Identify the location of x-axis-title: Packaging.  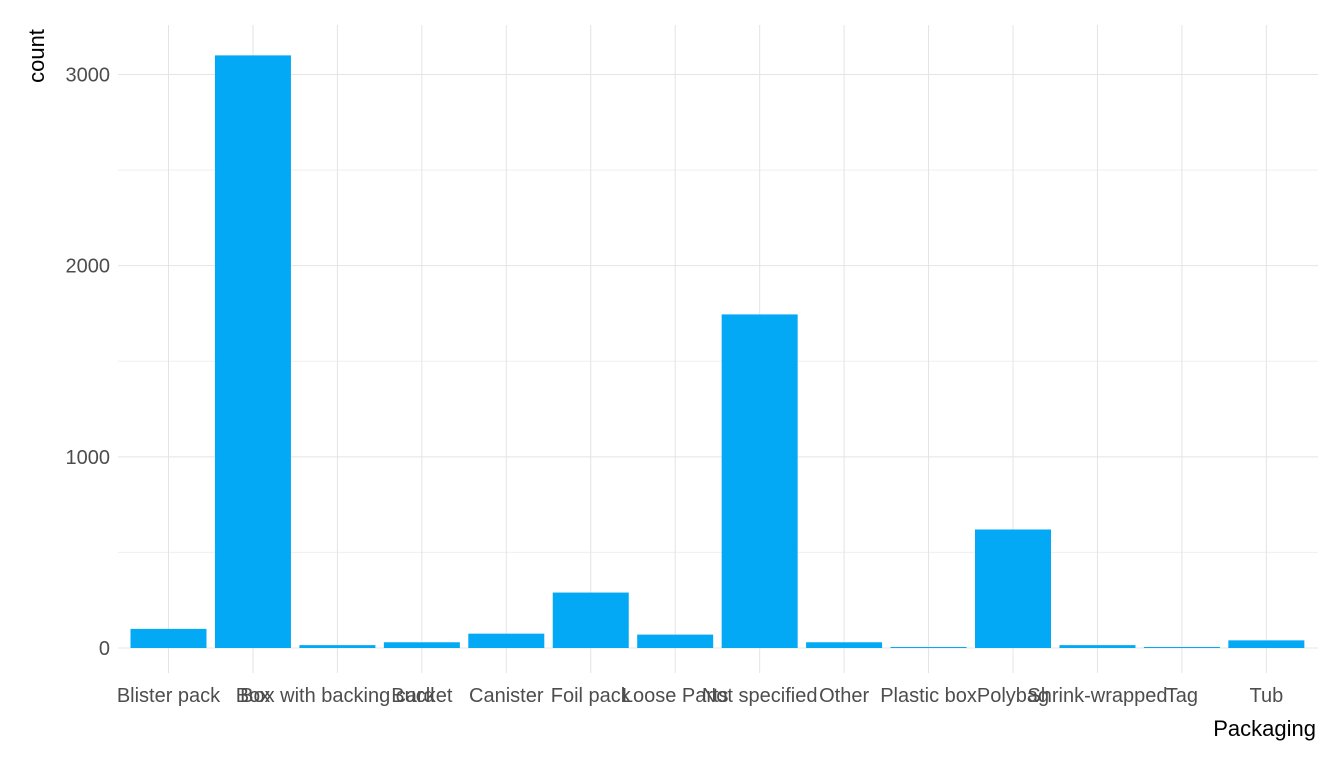
(1264, 728).